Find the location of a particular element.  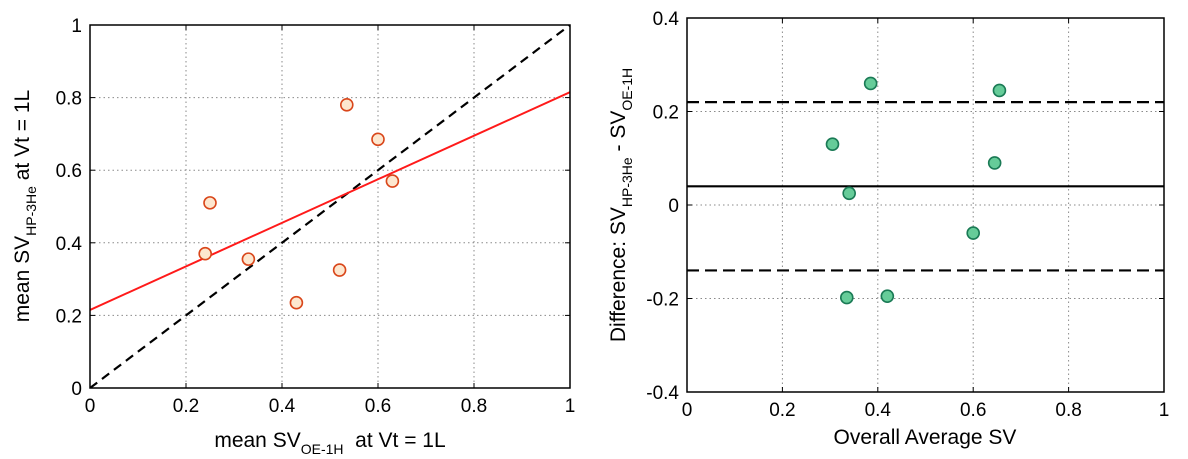

left-points is located at coordinates (299, 204).